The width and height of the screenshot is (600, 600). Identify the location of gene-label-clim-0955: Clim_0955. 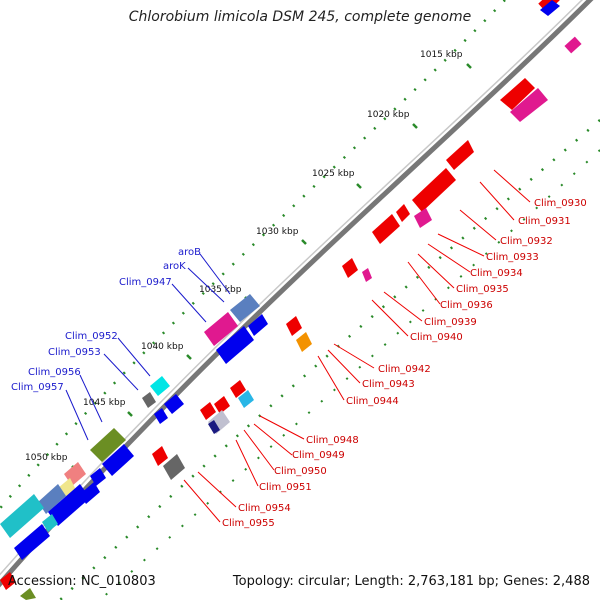
(248, 523).